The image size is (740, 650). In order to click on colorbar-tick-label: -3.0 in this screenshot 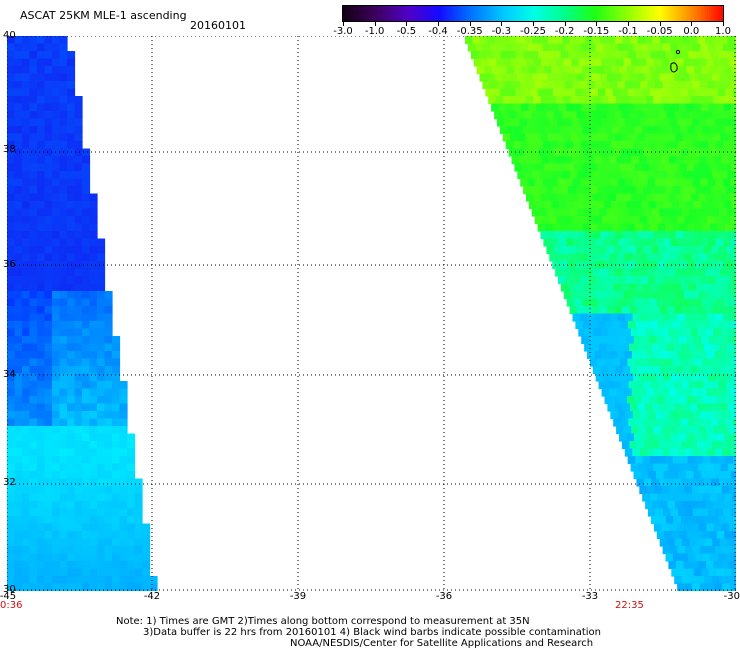, I will do `click(343, 31)`.